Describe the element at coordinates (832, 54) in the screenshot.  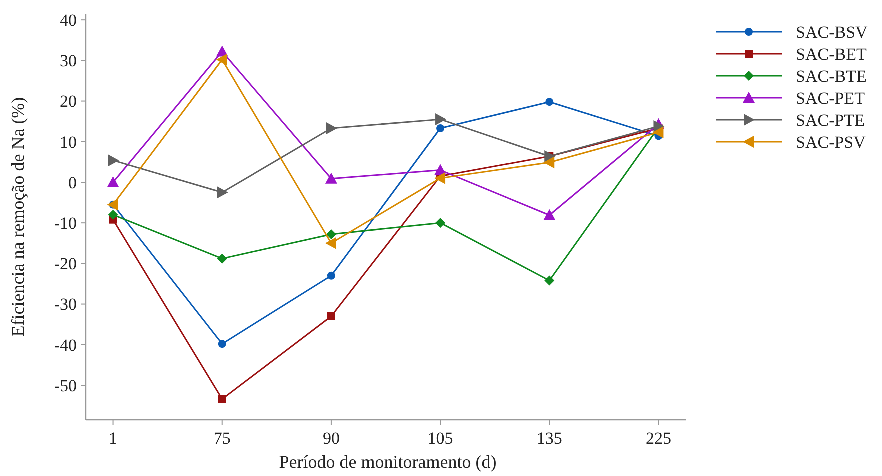
I see `legend-label: SAC-BET` at that location.